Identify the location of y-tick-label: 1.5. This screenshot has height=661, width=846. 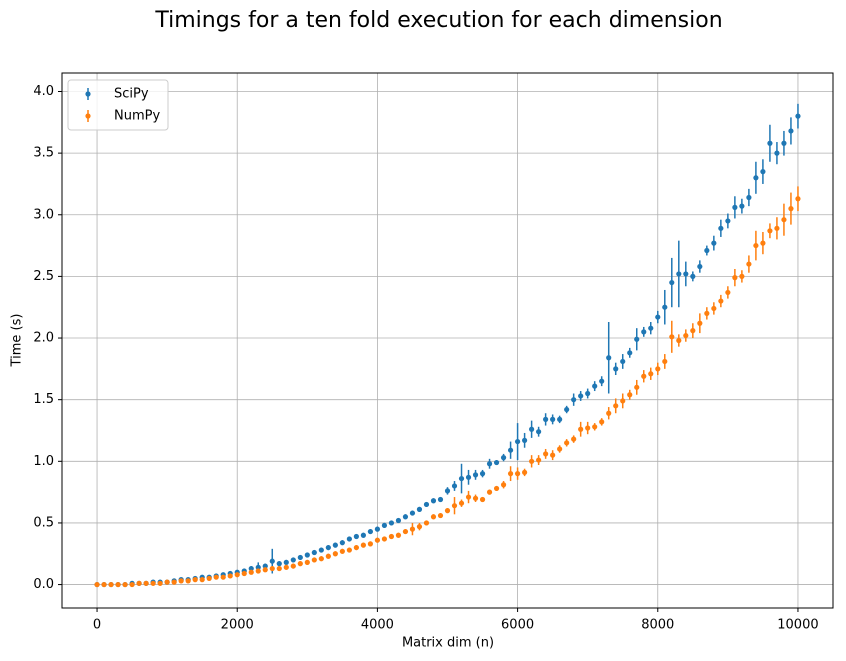
(43, 399).